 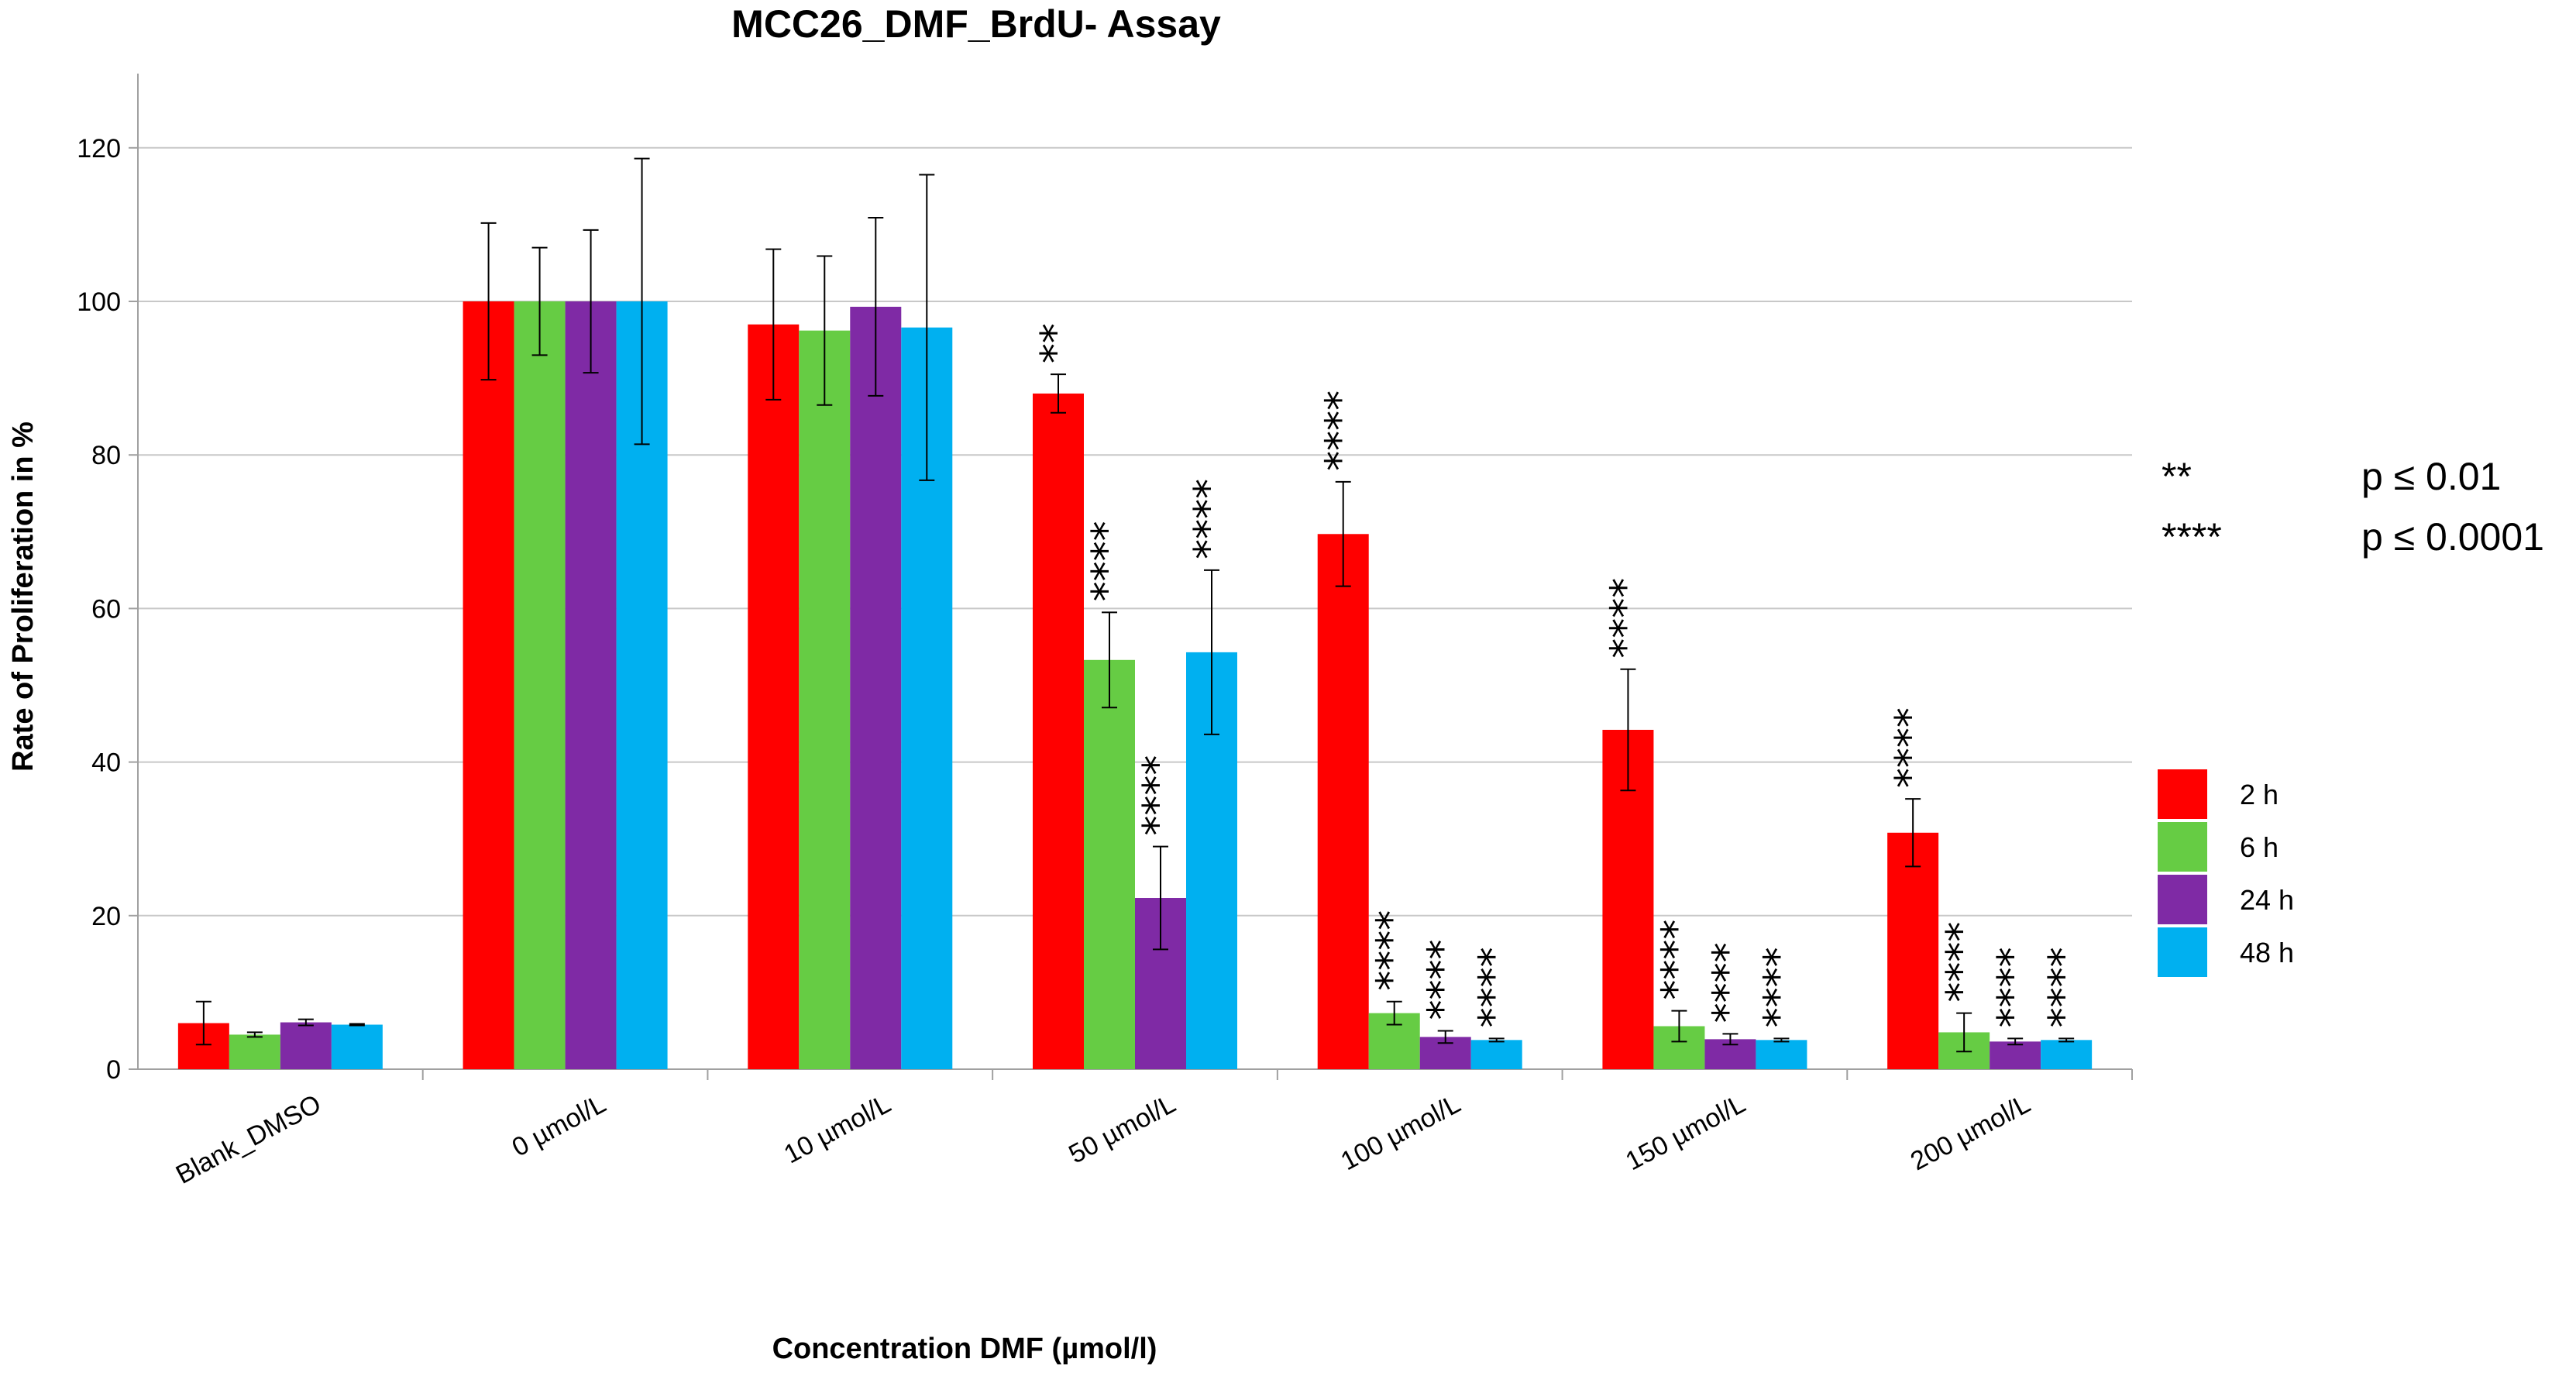 I want to click on legend-item: 48 h, so click(x=2226, y=952).